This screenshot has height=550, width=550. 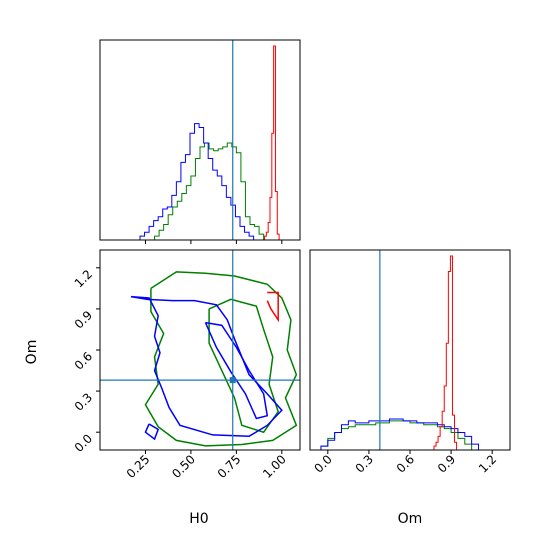 I want to click on x-axis-label-h0: H0, so click(x=198, y=519).